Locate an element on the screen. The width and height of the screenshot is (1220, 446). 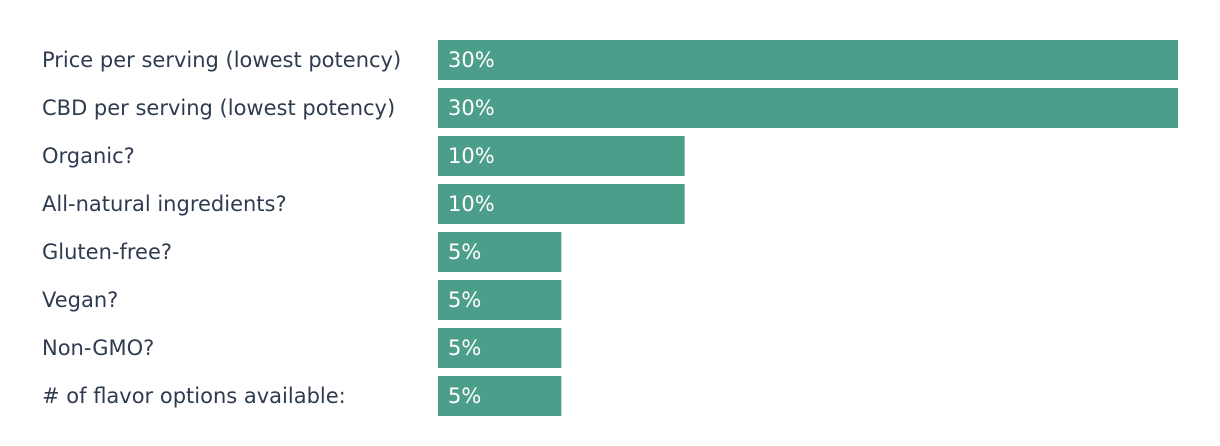
category-label: # of flavor options available: is located at coordinates (194, 396).